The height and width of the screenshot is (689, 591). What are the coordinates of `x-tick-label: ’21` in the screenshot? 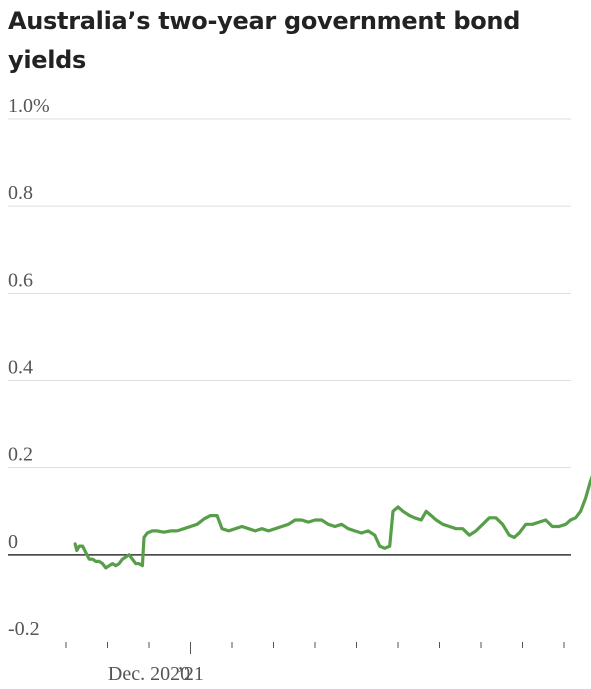 It's located at (190, 674).